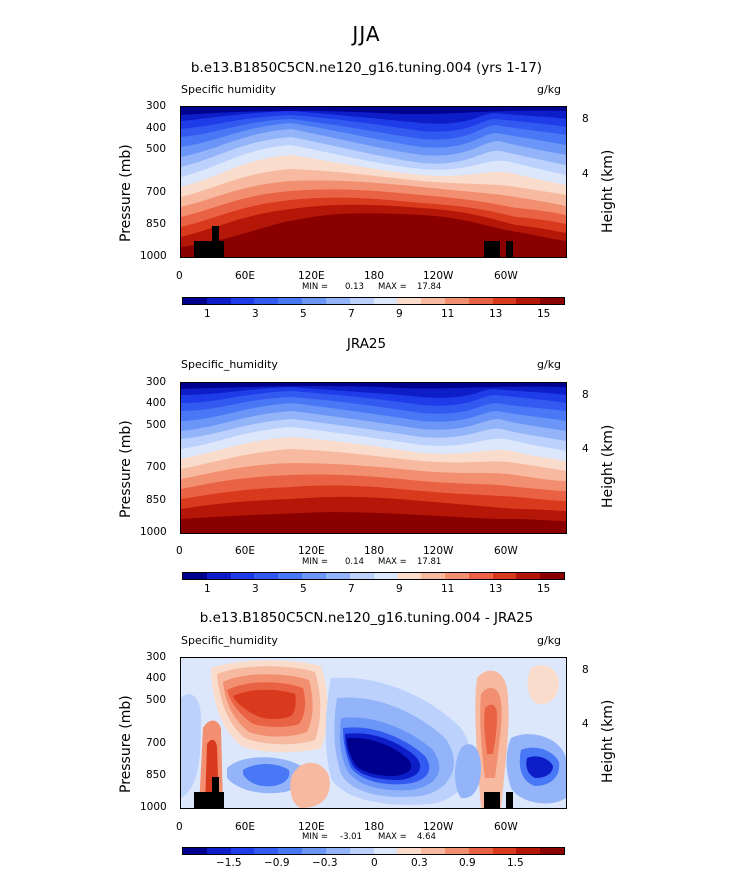 Image resolution: width=733 pixels, height=872 pixels. I want to click on panel-3-ylabel-right: Height (km), so click(608, 741).